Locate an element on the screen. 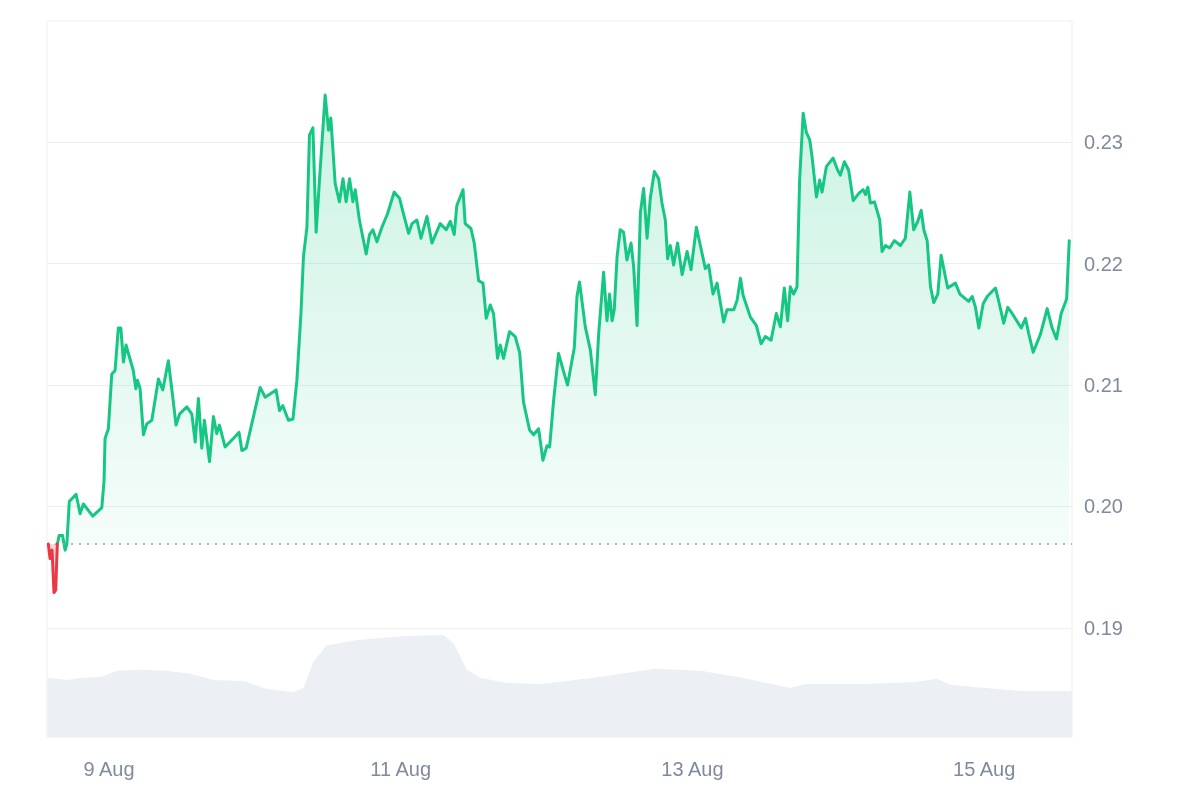 Image resolution: width=1200 pixels, height=800 pixels. x-tick-label: 9 Aug is located at coordinates (109, 769).